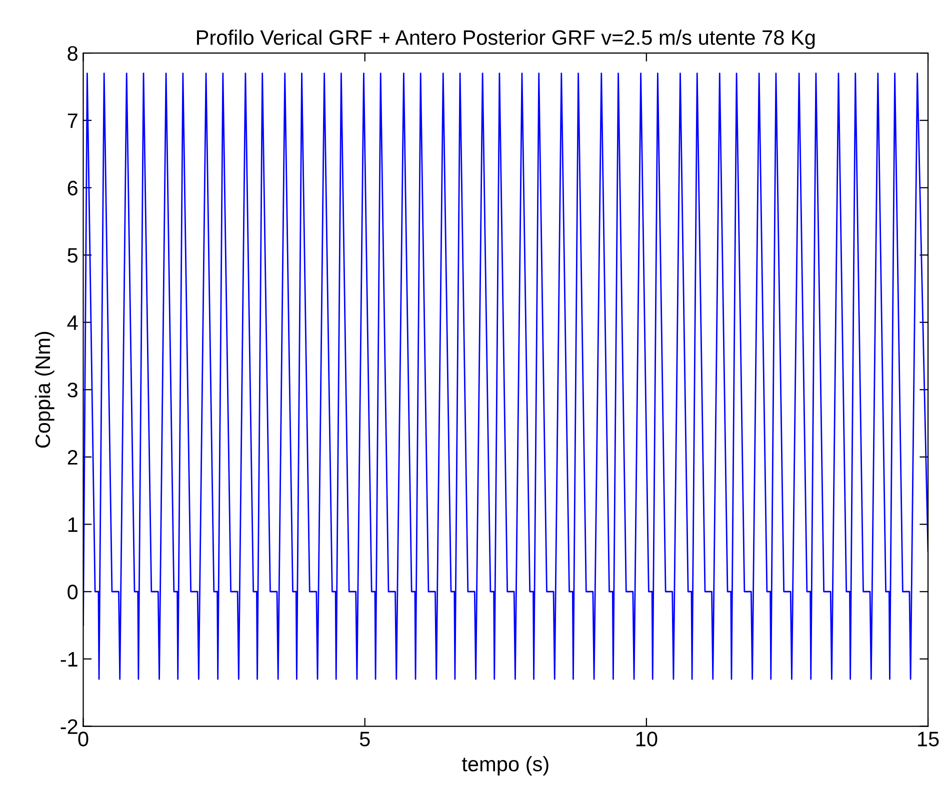 The width and height of the screenshot is (946, 792). Describe the element at coordinates (647, 739) in the screenshot. I see `x-tick-label: 10` at that location.